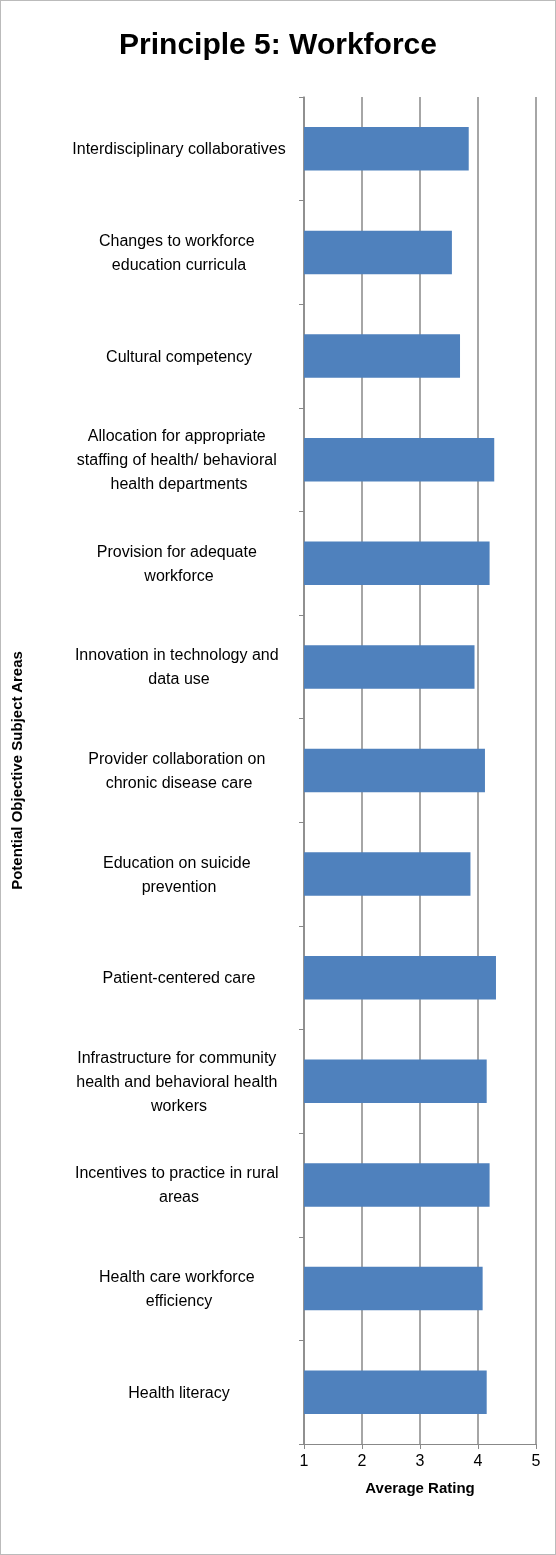  I want to click on y-tick-label: Cultural competency, so click(179, 356).